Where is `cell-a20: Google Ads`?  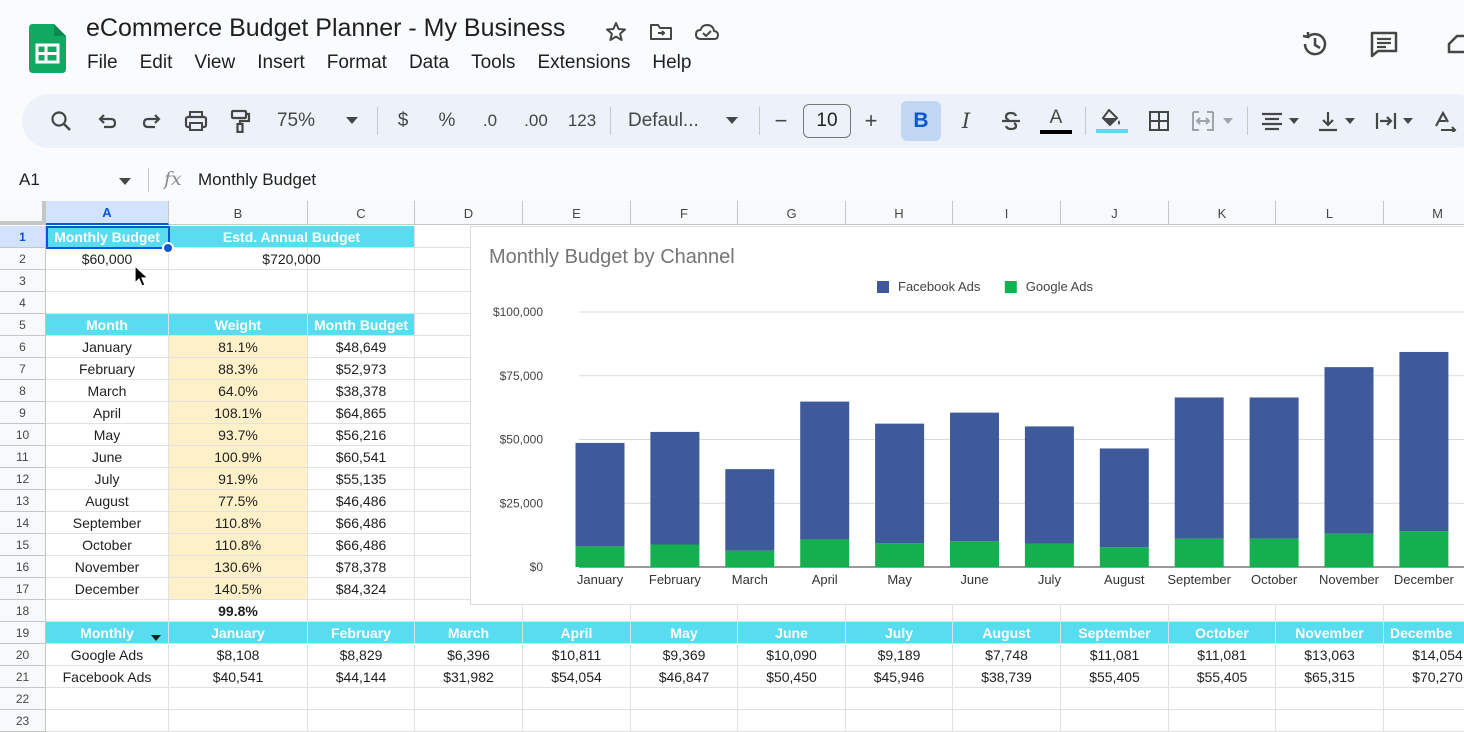
cell-a20: Google Ads is located at coordinates (107, 654).